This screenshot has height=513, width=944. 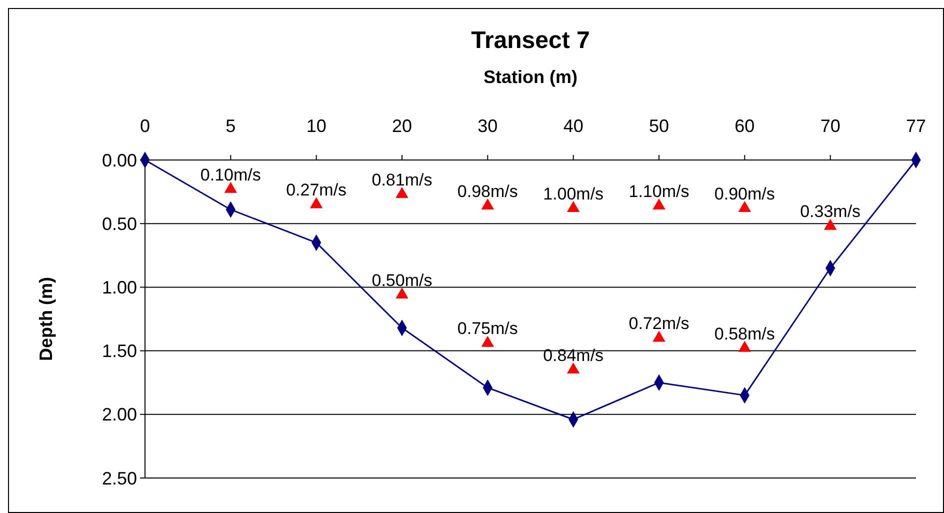 What do you see at coordinates (231, 126) in the screenshot?
I see `x-tick-label: 5` at bounding box center [231, 126].